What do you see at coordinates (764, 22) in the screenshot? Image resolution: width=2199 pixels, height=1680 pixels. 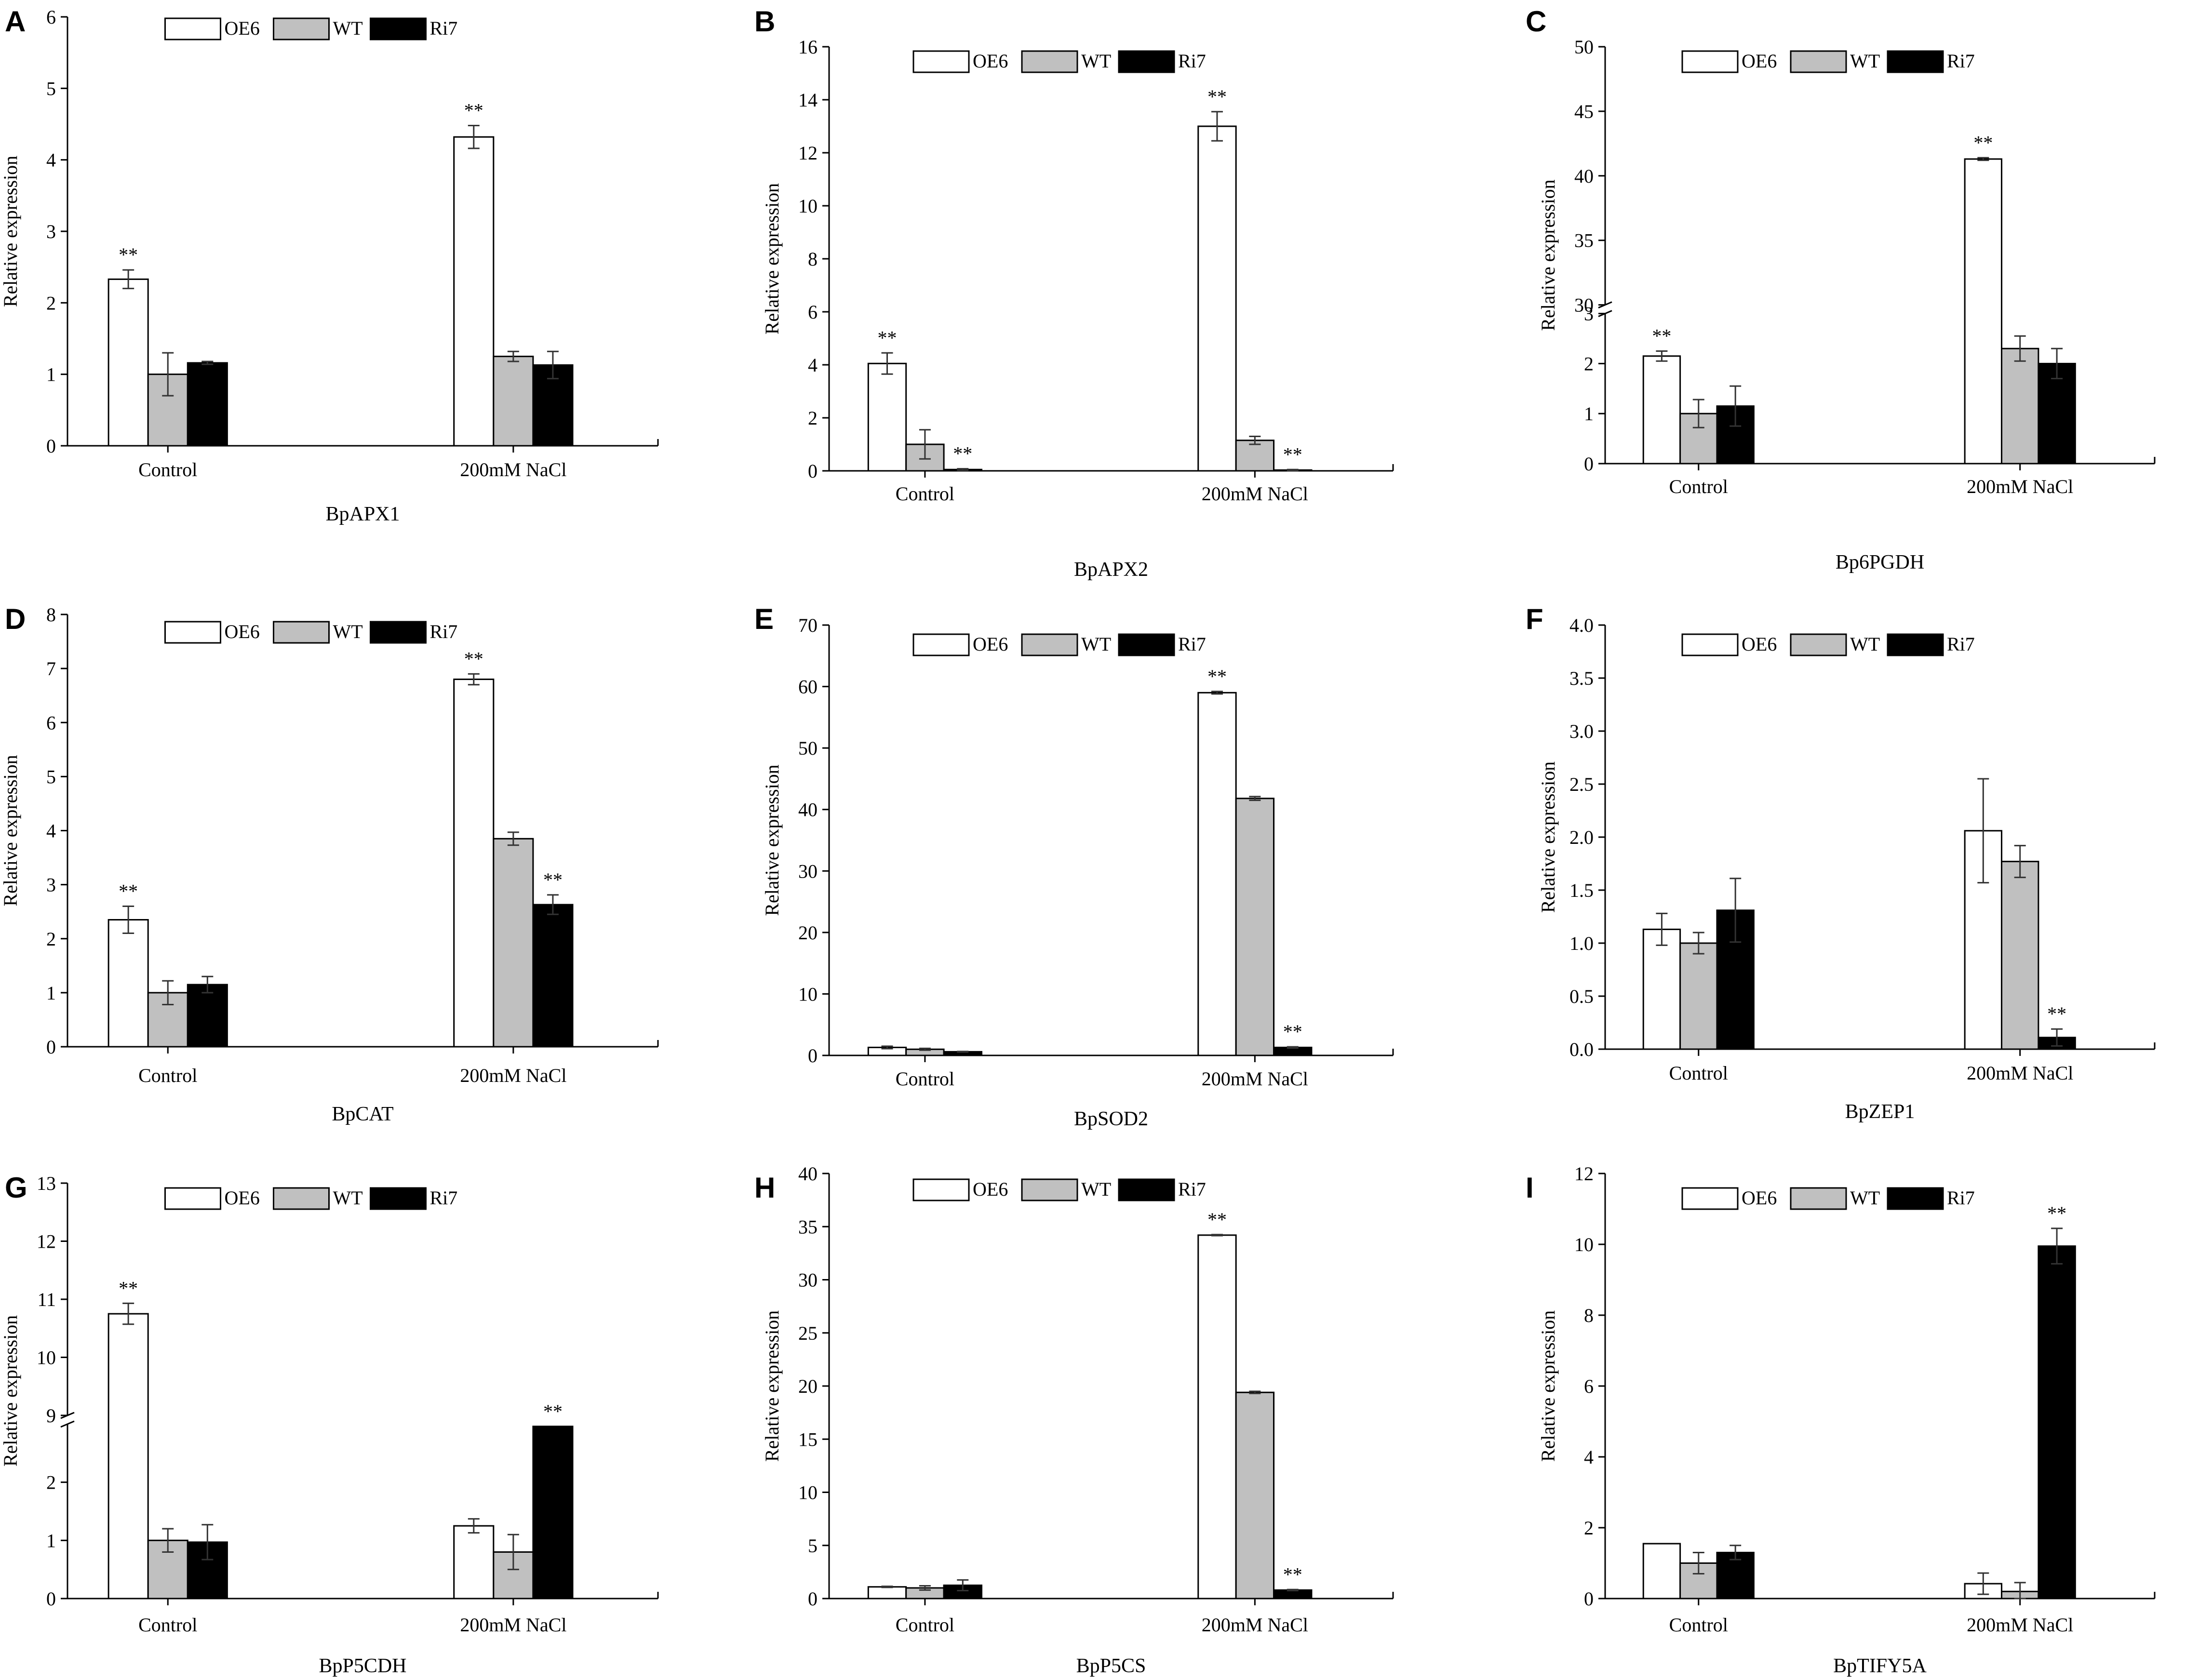 I see `panel-letter: B` at bounding box center [764, 22].